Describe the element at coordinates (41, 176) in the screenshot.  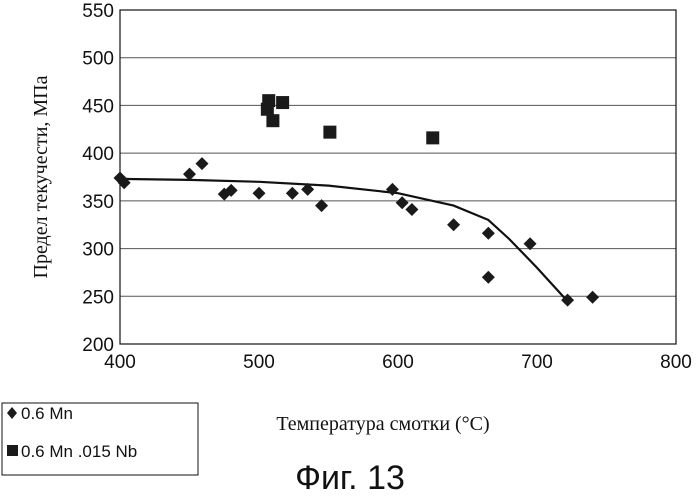
I see `y-axis-label: Предел текучести, МПа` at that location.